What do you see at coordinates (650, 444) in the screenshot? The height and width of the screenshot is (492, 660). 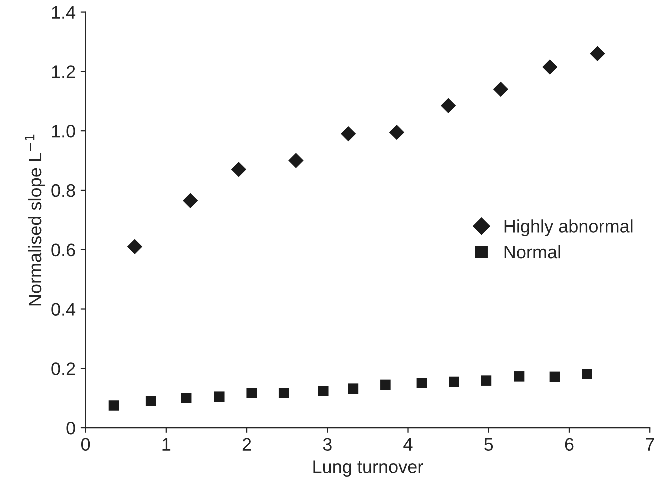 I see `x-tick-label: 7` at bounding box center [650, 444].